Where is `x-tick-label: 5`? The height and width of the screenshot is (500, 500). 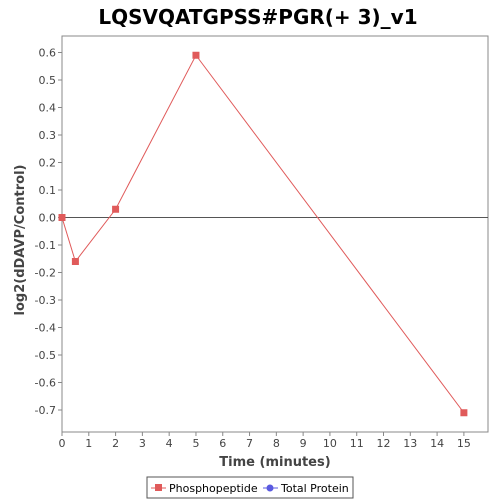
x-tick-label: 5 is located at coordinates (195, 443).